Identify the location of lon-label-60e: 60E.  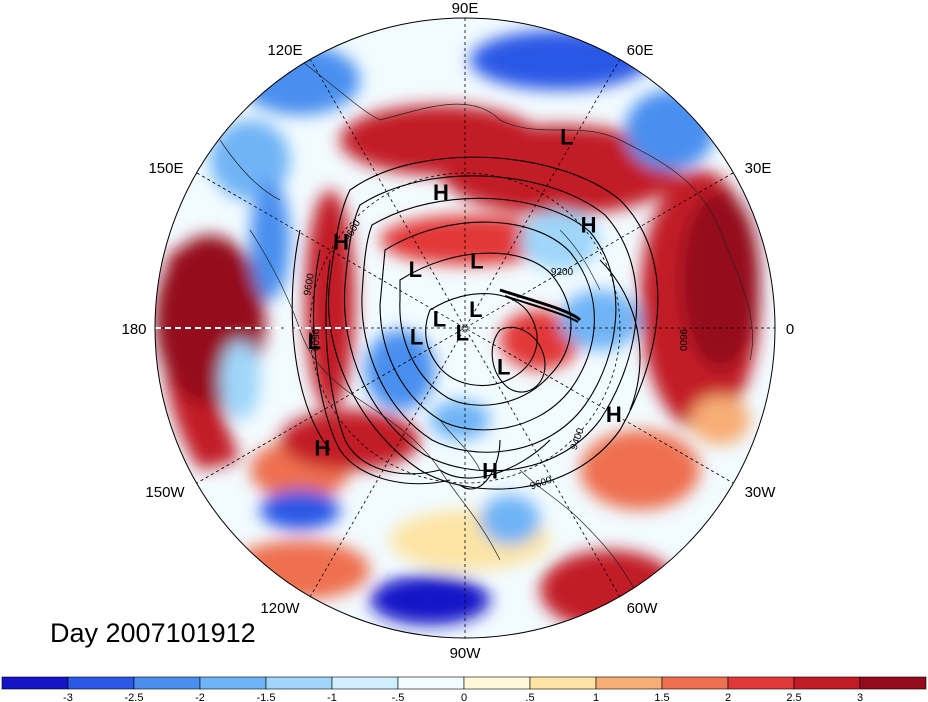
(640, 50).